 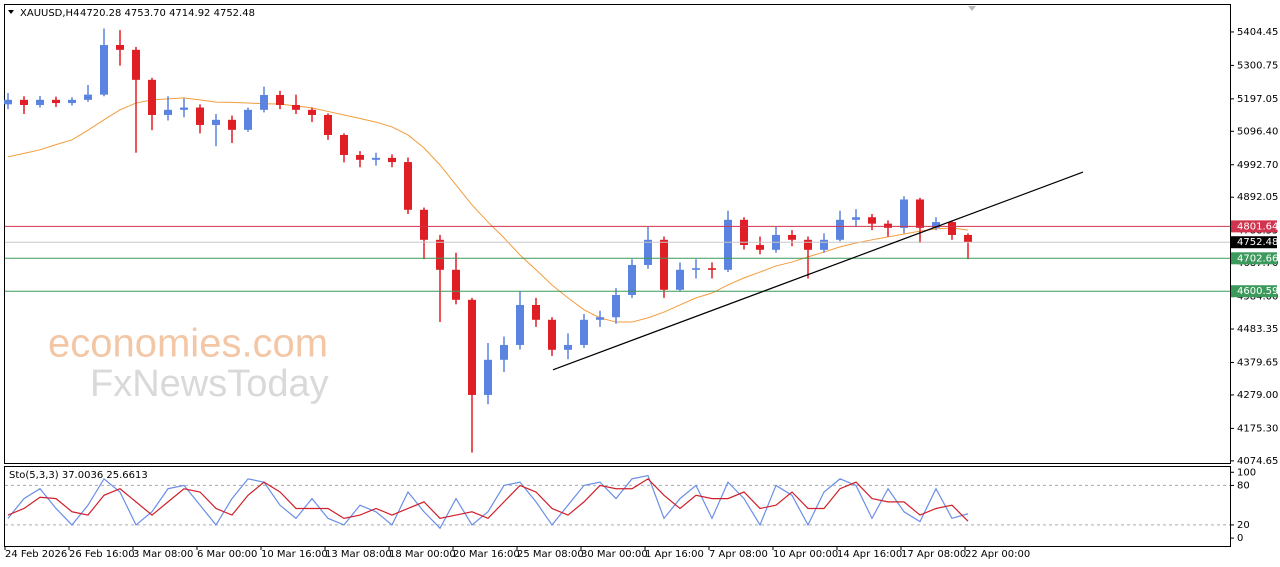 I want to click on y-tick-label: 4279.00, so click(x=1257, y=395).